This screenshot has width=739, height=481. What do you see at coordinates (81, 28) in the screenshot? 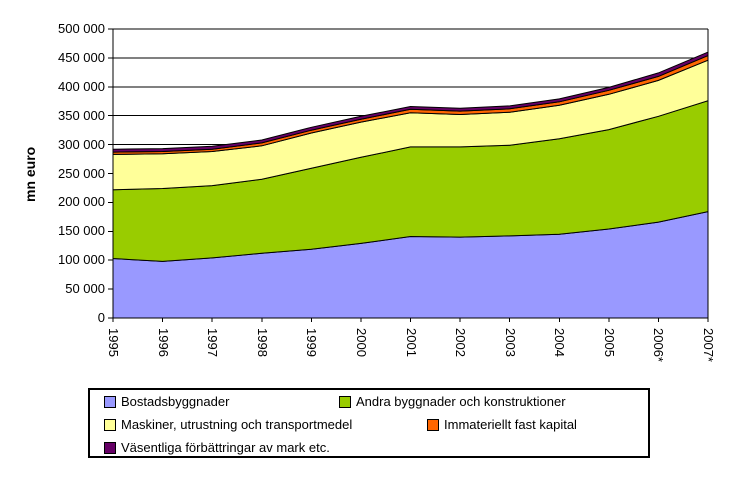
I see `y-tick-label: 500 000` at bounding box center [81, 28].